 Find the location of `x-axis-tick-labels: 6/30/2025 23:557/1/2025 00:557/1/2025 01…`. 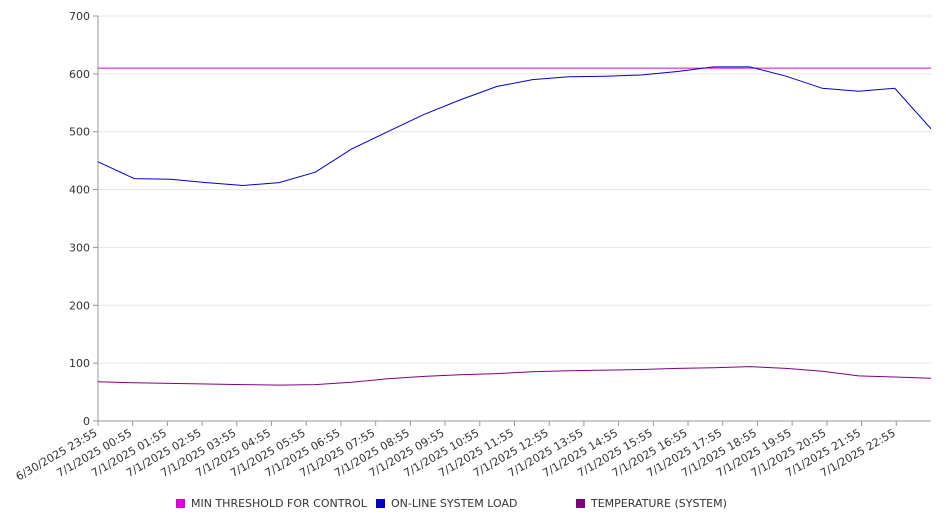

x-axis-tick-labels: 6/30/2025 23:557/1/2025 00:557/1/2025 01… is located at coordinates (456, 454).